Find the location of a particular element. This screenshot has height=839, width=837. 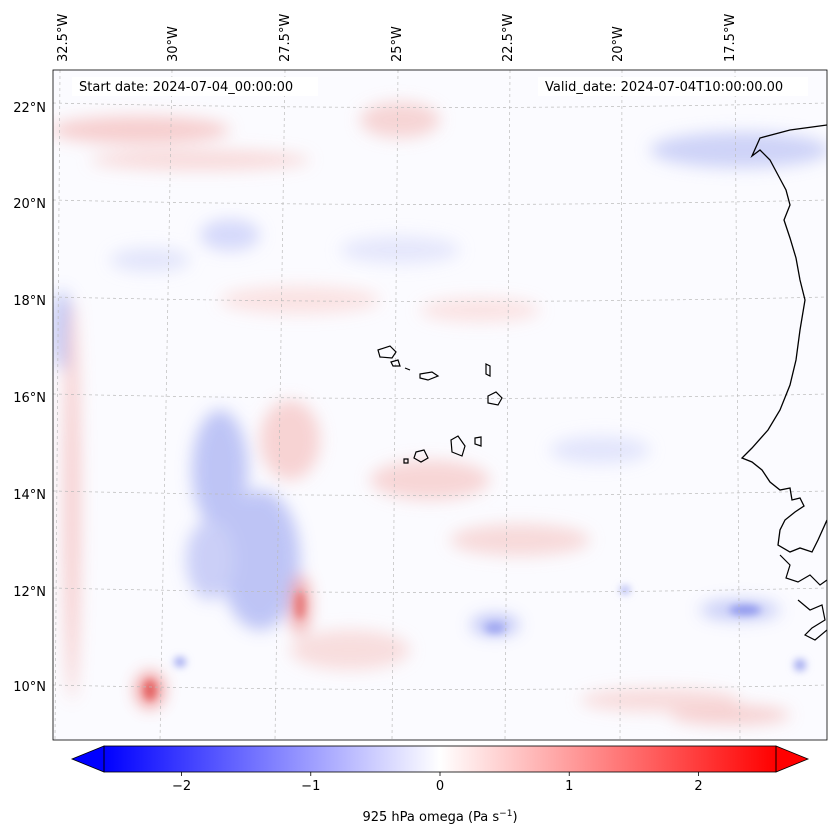

lat-label-10n: 10°N is located at coordinates (29, 687).